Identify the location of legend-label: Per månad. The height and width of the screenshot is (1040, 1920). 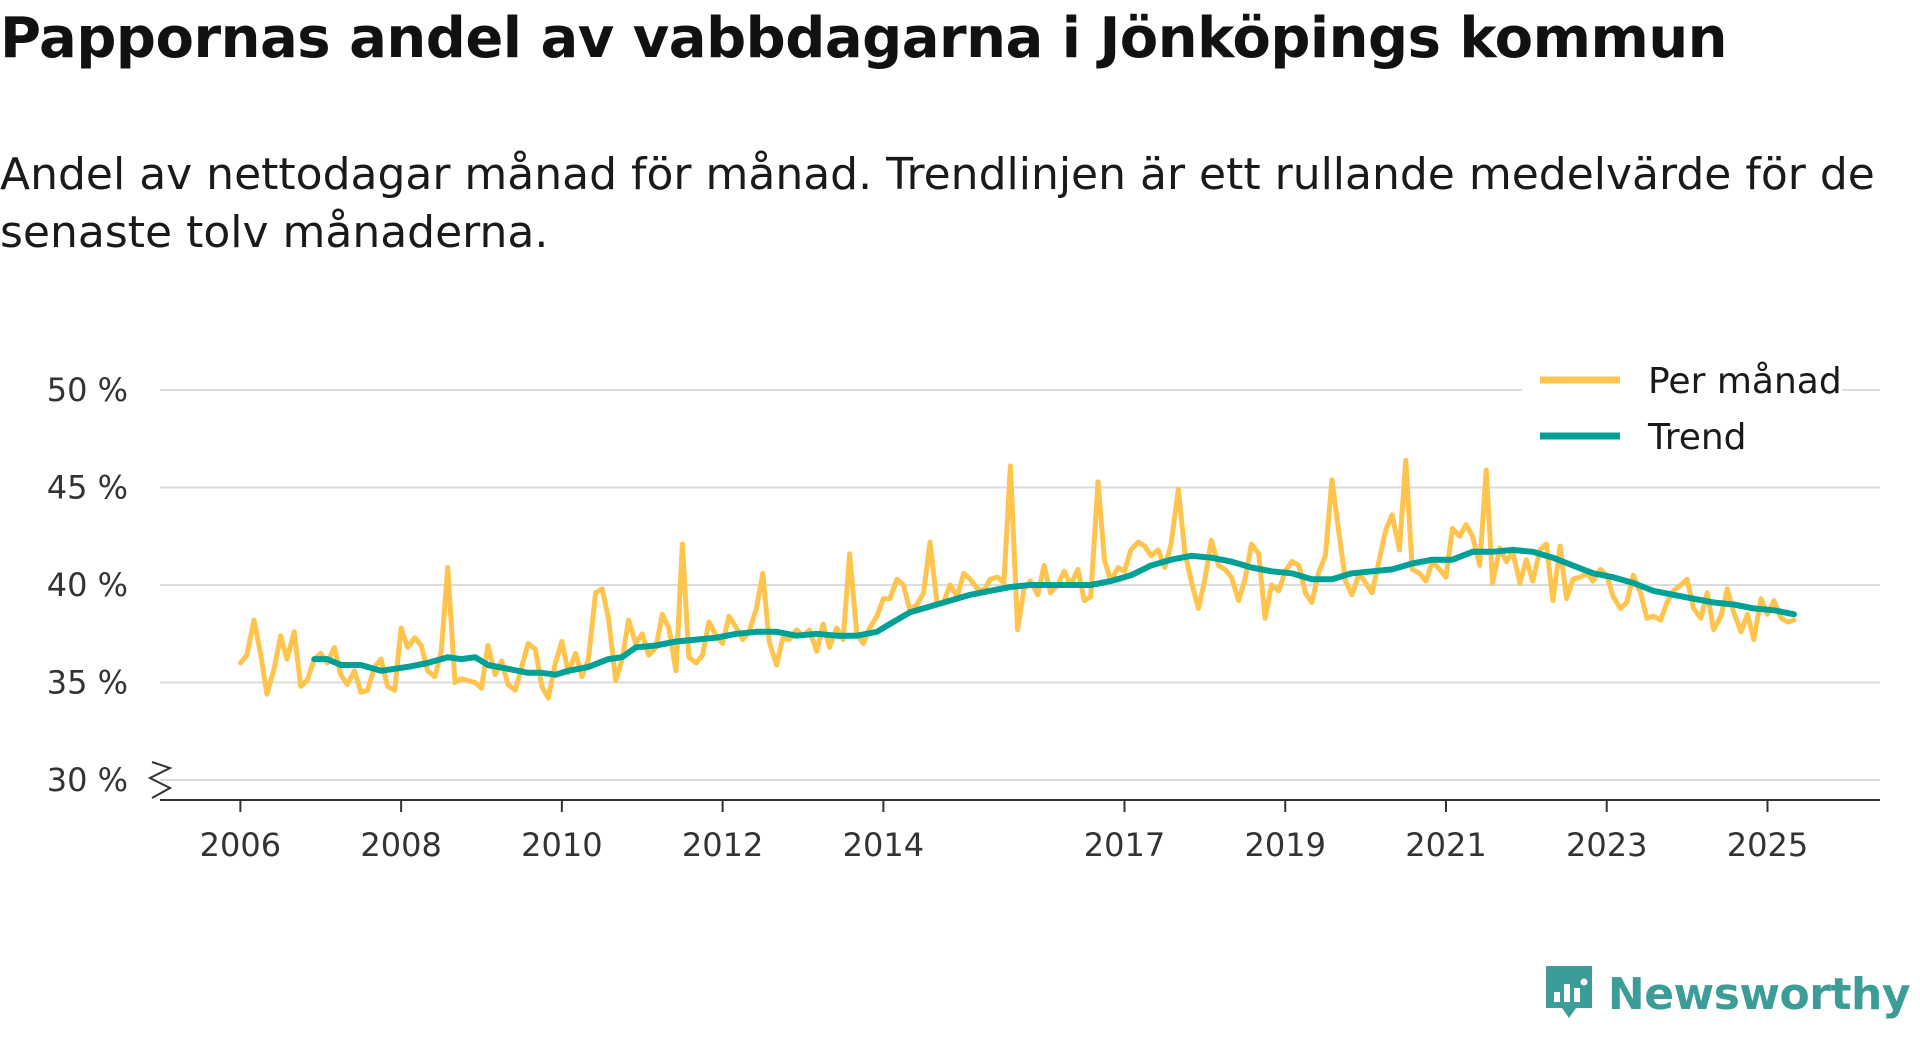
(1745, 381).